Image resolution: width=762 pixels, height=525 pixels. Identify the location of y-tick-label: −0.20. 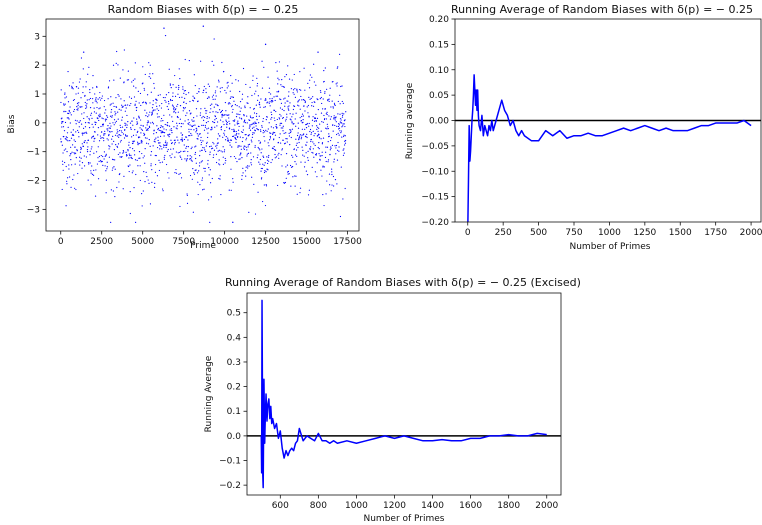
(435, 223).